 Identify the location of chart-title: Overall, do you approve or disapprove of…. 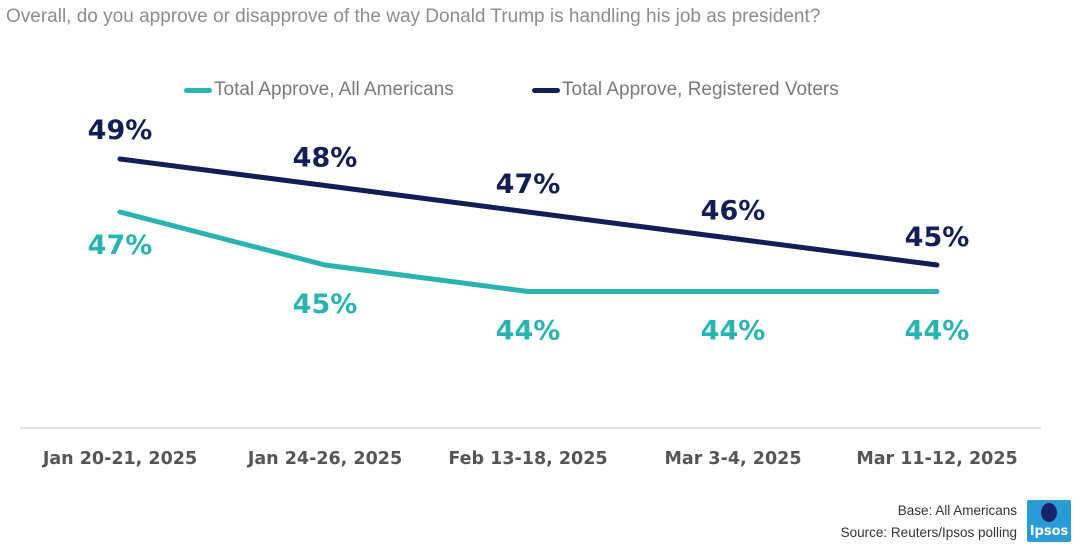
(413, 16).